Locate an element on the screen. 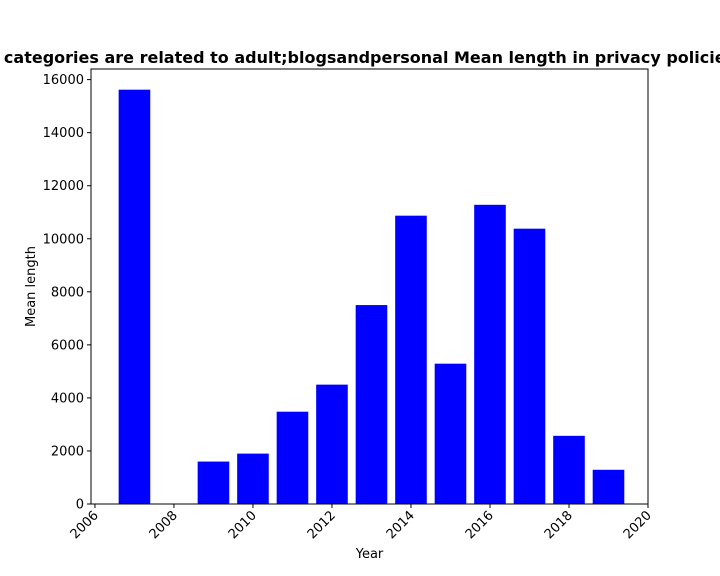 This screenshot has height=576, width=720. bar-2019 is located at coordinates (608, 486).